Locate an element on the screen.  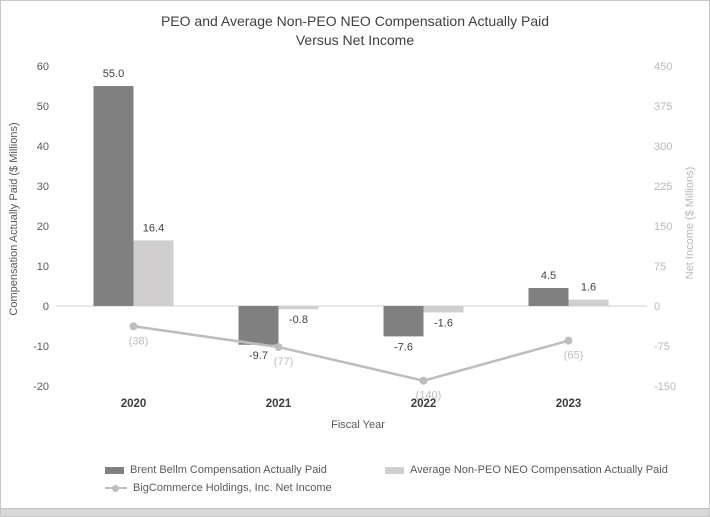
page-edge-strip is located at coordinates (355, 512).